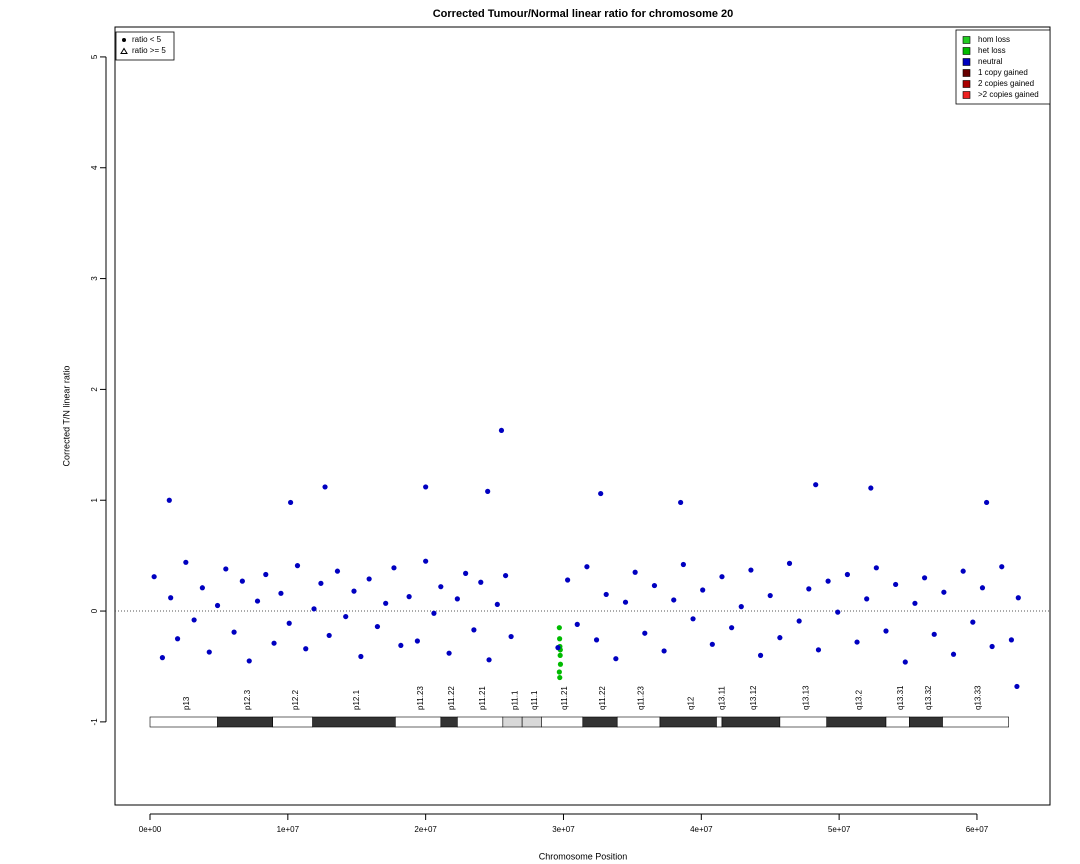  What do you see at coordinates (994, 39) in the screenshot?
I see `legend-label: hom loss` at bounding box center [994, 39].